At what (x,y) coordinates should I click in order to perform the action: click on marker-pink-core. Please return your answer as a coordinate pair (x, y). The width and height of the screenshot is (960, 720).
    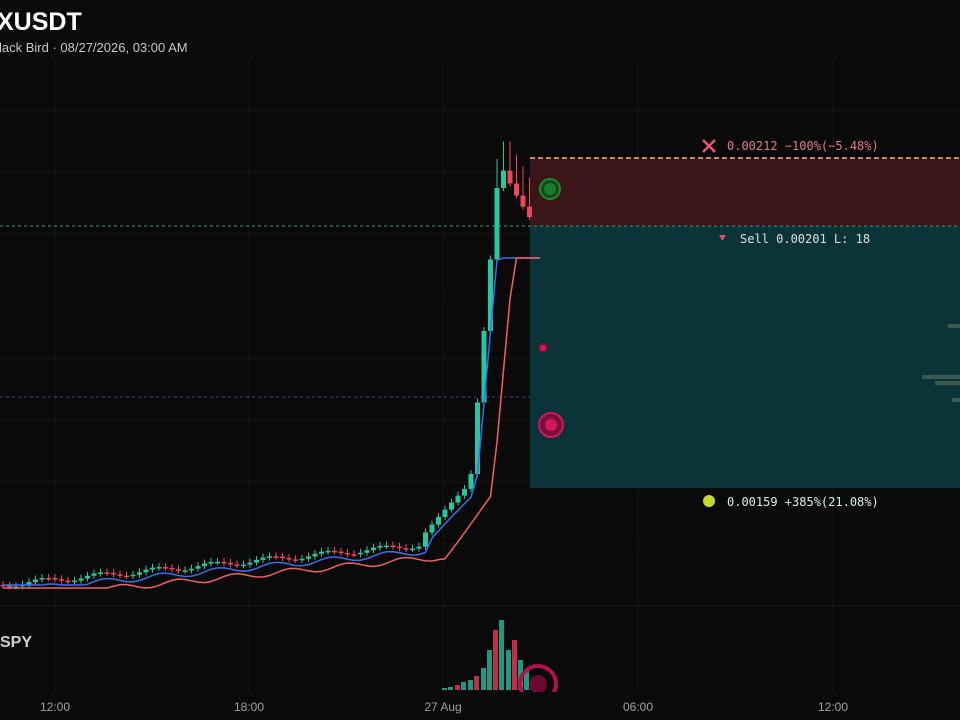
    Looking at the image, I should click on (551, 425).